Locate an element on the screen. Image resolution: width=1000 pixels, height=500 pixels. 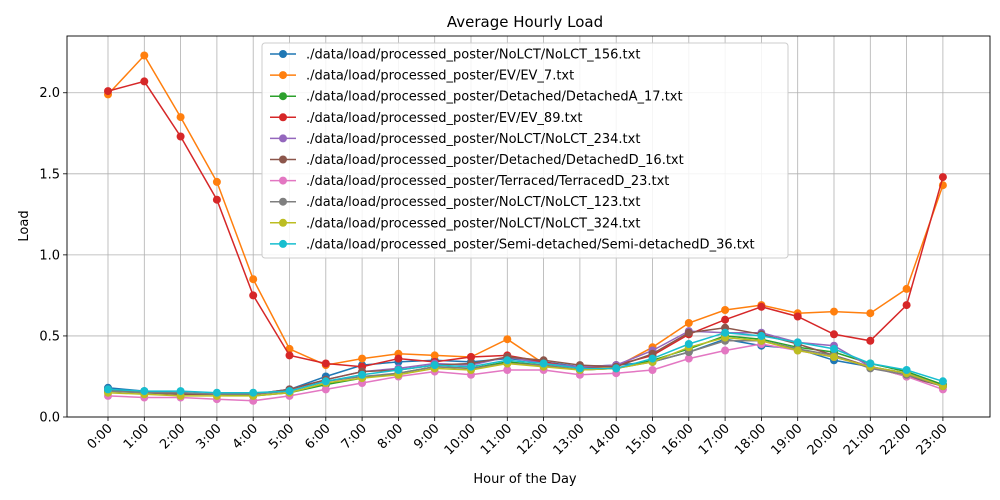
x-tick-label: 0:00 is located at coordinates (100, 436).